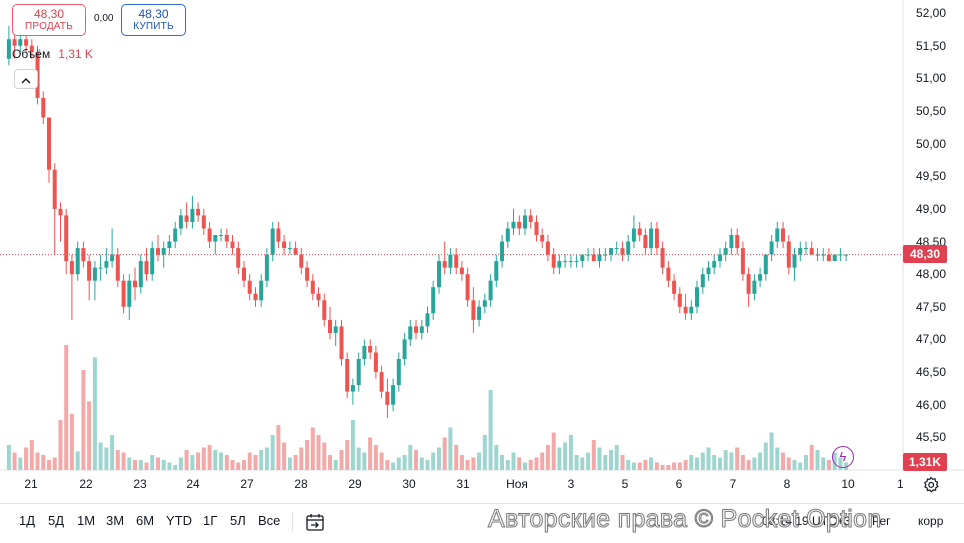  I want to click on price-tick-label: 46,00, so click(931, 404).